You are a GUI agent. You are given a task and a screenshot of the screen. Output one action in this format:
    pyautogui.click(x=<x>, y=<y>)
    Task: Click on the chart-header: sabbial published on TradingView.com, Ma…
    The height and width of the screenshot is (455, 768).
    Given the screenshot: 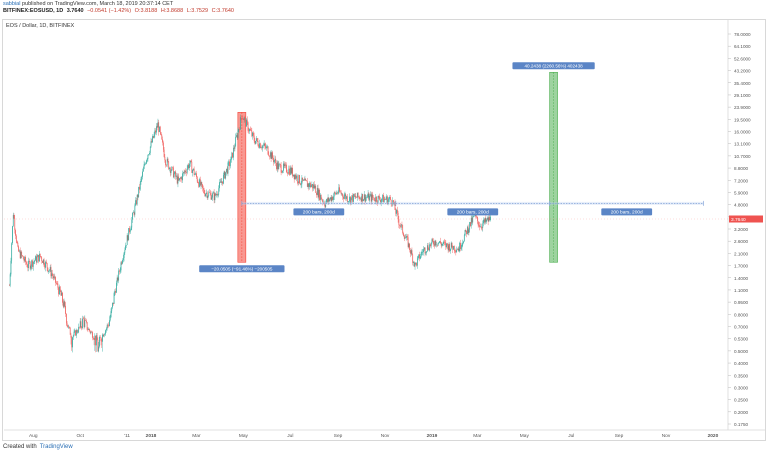 What is the action you would take?
    pyautogui.click(x=119, y=8)
    